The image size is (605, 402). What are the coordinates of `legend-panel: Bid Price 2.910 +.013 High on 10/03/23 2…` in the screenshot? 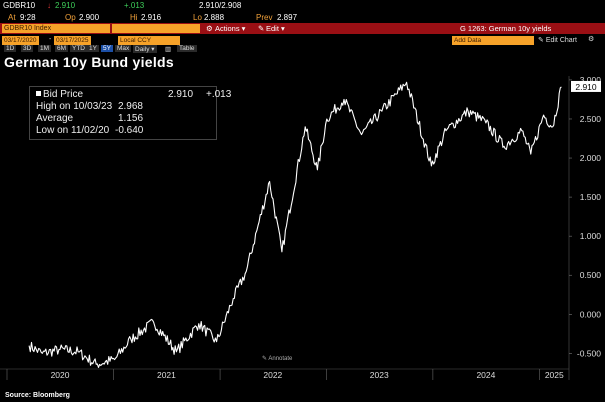 It's located at (130, 113).